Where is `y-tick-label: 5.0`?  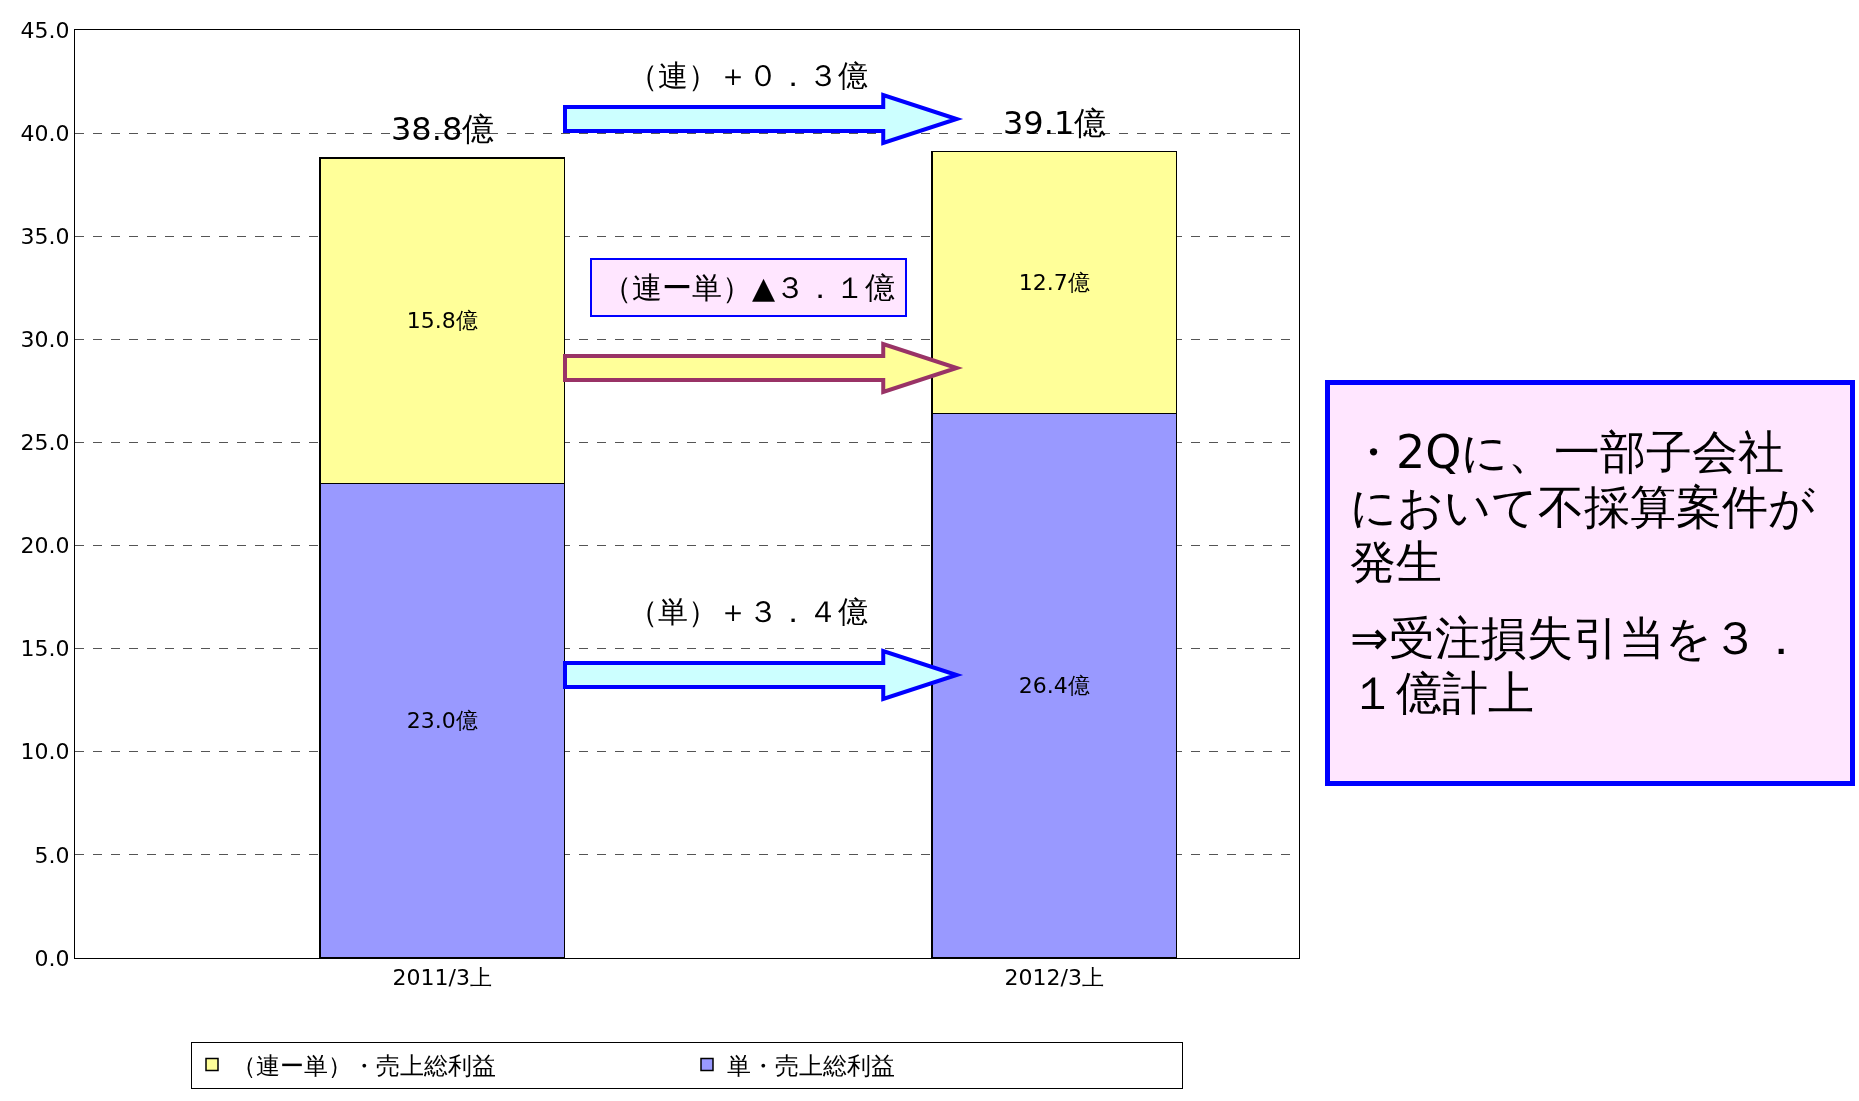
y-tick-label: 5.0 is located at coordinates (52, 855).